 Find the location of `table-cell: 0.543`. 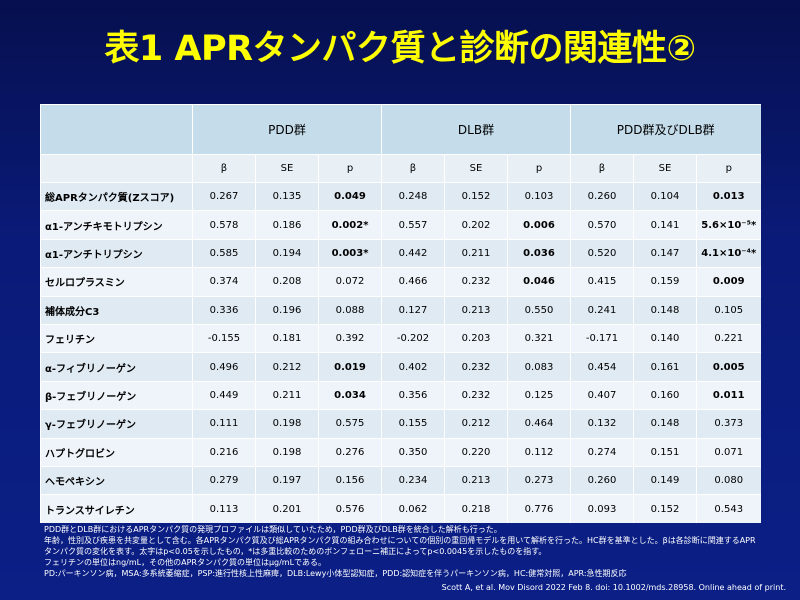

table-cell: 0.543 is located at coordinates (728, 509).